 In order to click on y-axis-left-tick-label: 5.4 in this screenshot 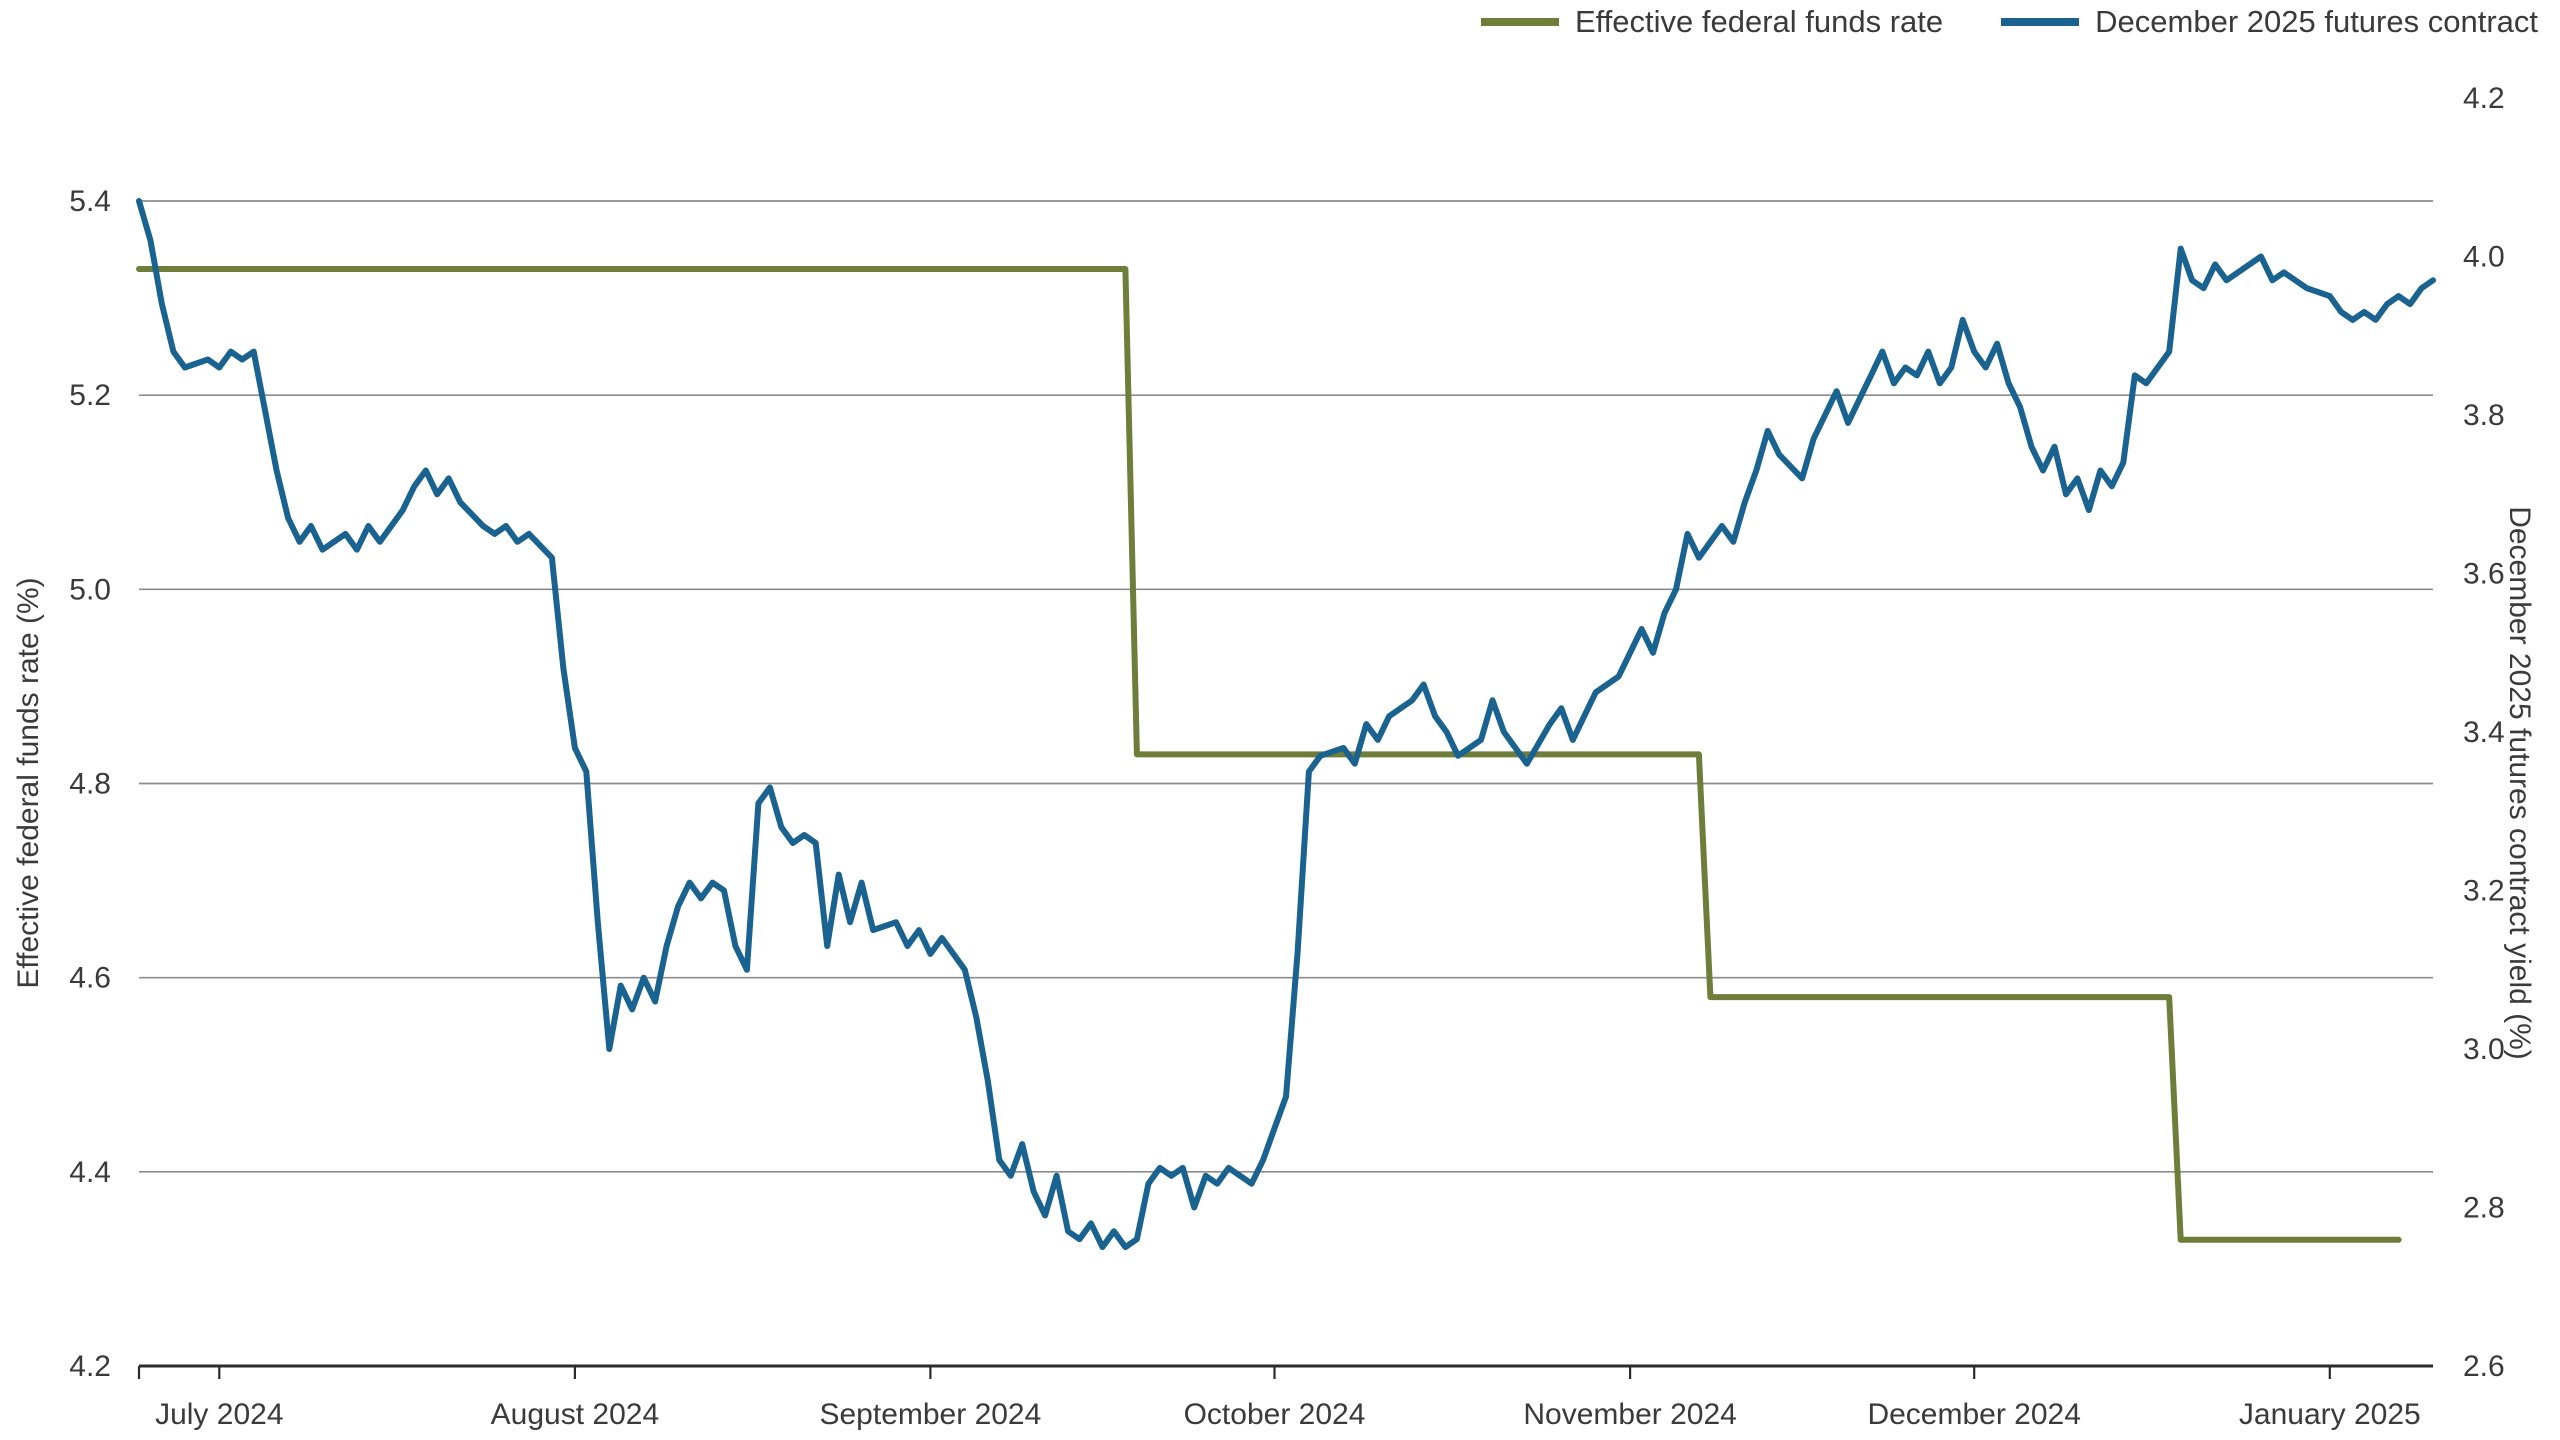, I will do `click(90, 201)`.